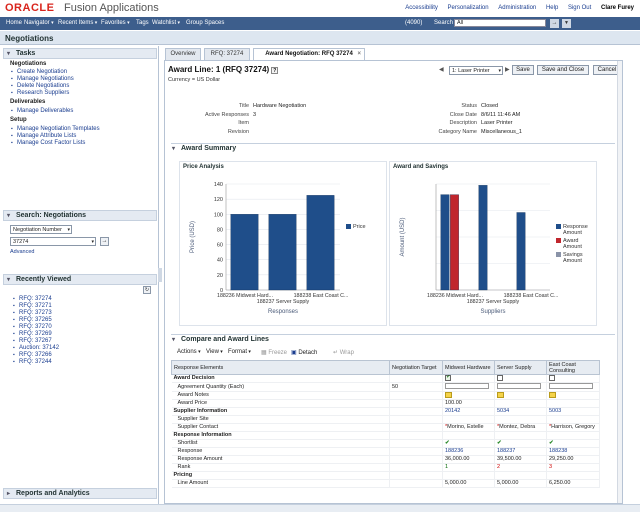  What do you see at coordinates (385, 476) in the screenshot?
I see `table-row: Pricing` at bounding box center [385, 476].